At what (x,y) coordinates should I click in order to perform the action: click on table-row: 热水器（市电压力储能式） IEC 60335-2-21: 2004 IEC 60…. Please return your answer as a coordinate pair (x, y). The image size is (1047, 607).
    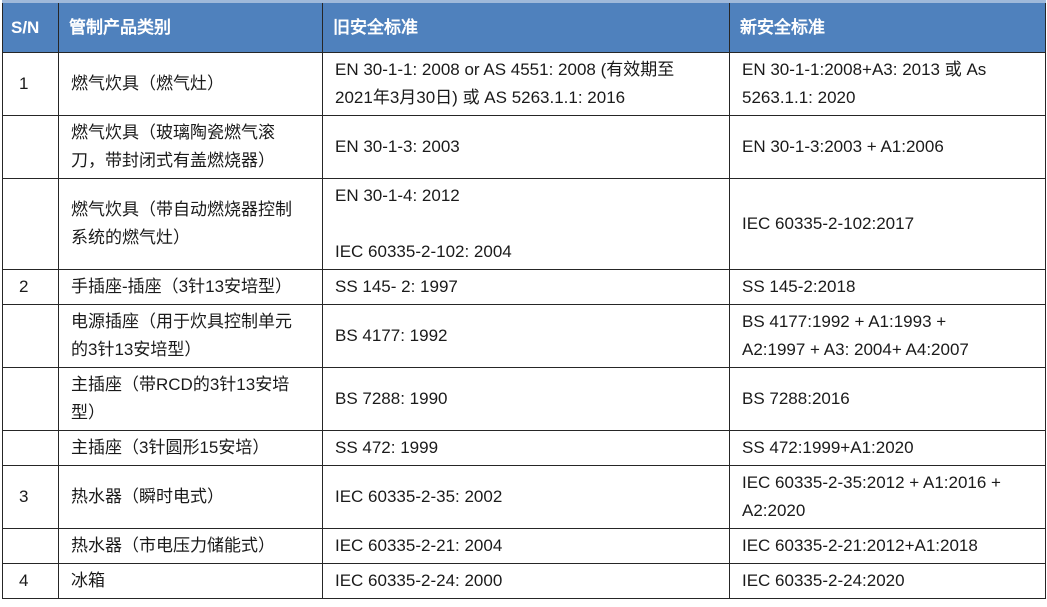
    Looking at the image, I should click on (524, 546).